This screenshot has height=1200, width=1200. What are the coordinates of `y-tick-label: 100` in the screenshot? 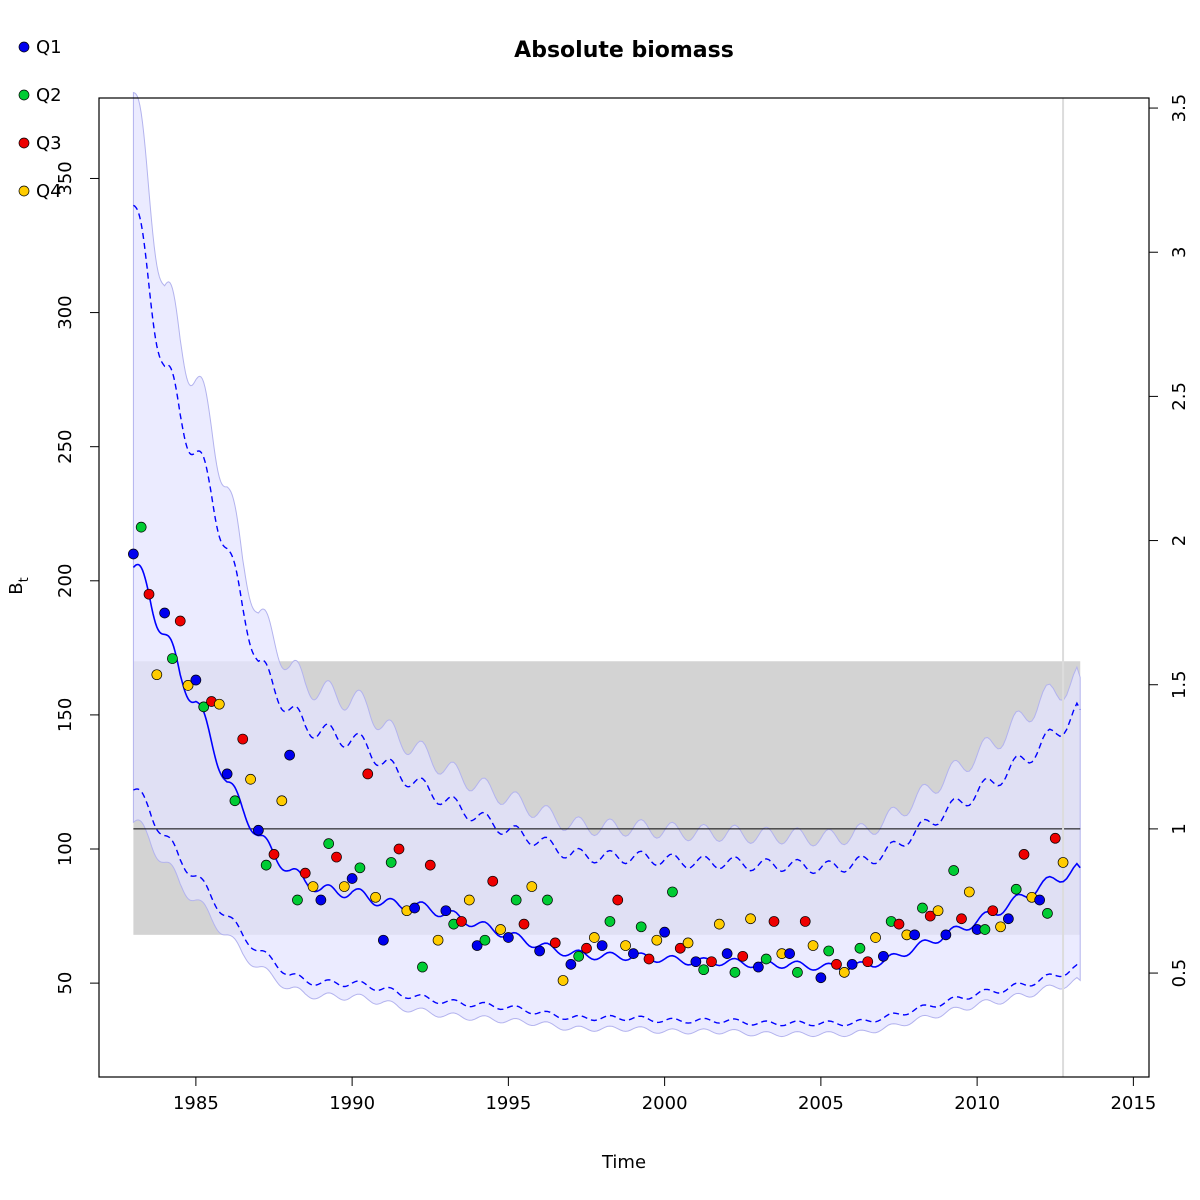 It's located at (65, 849).